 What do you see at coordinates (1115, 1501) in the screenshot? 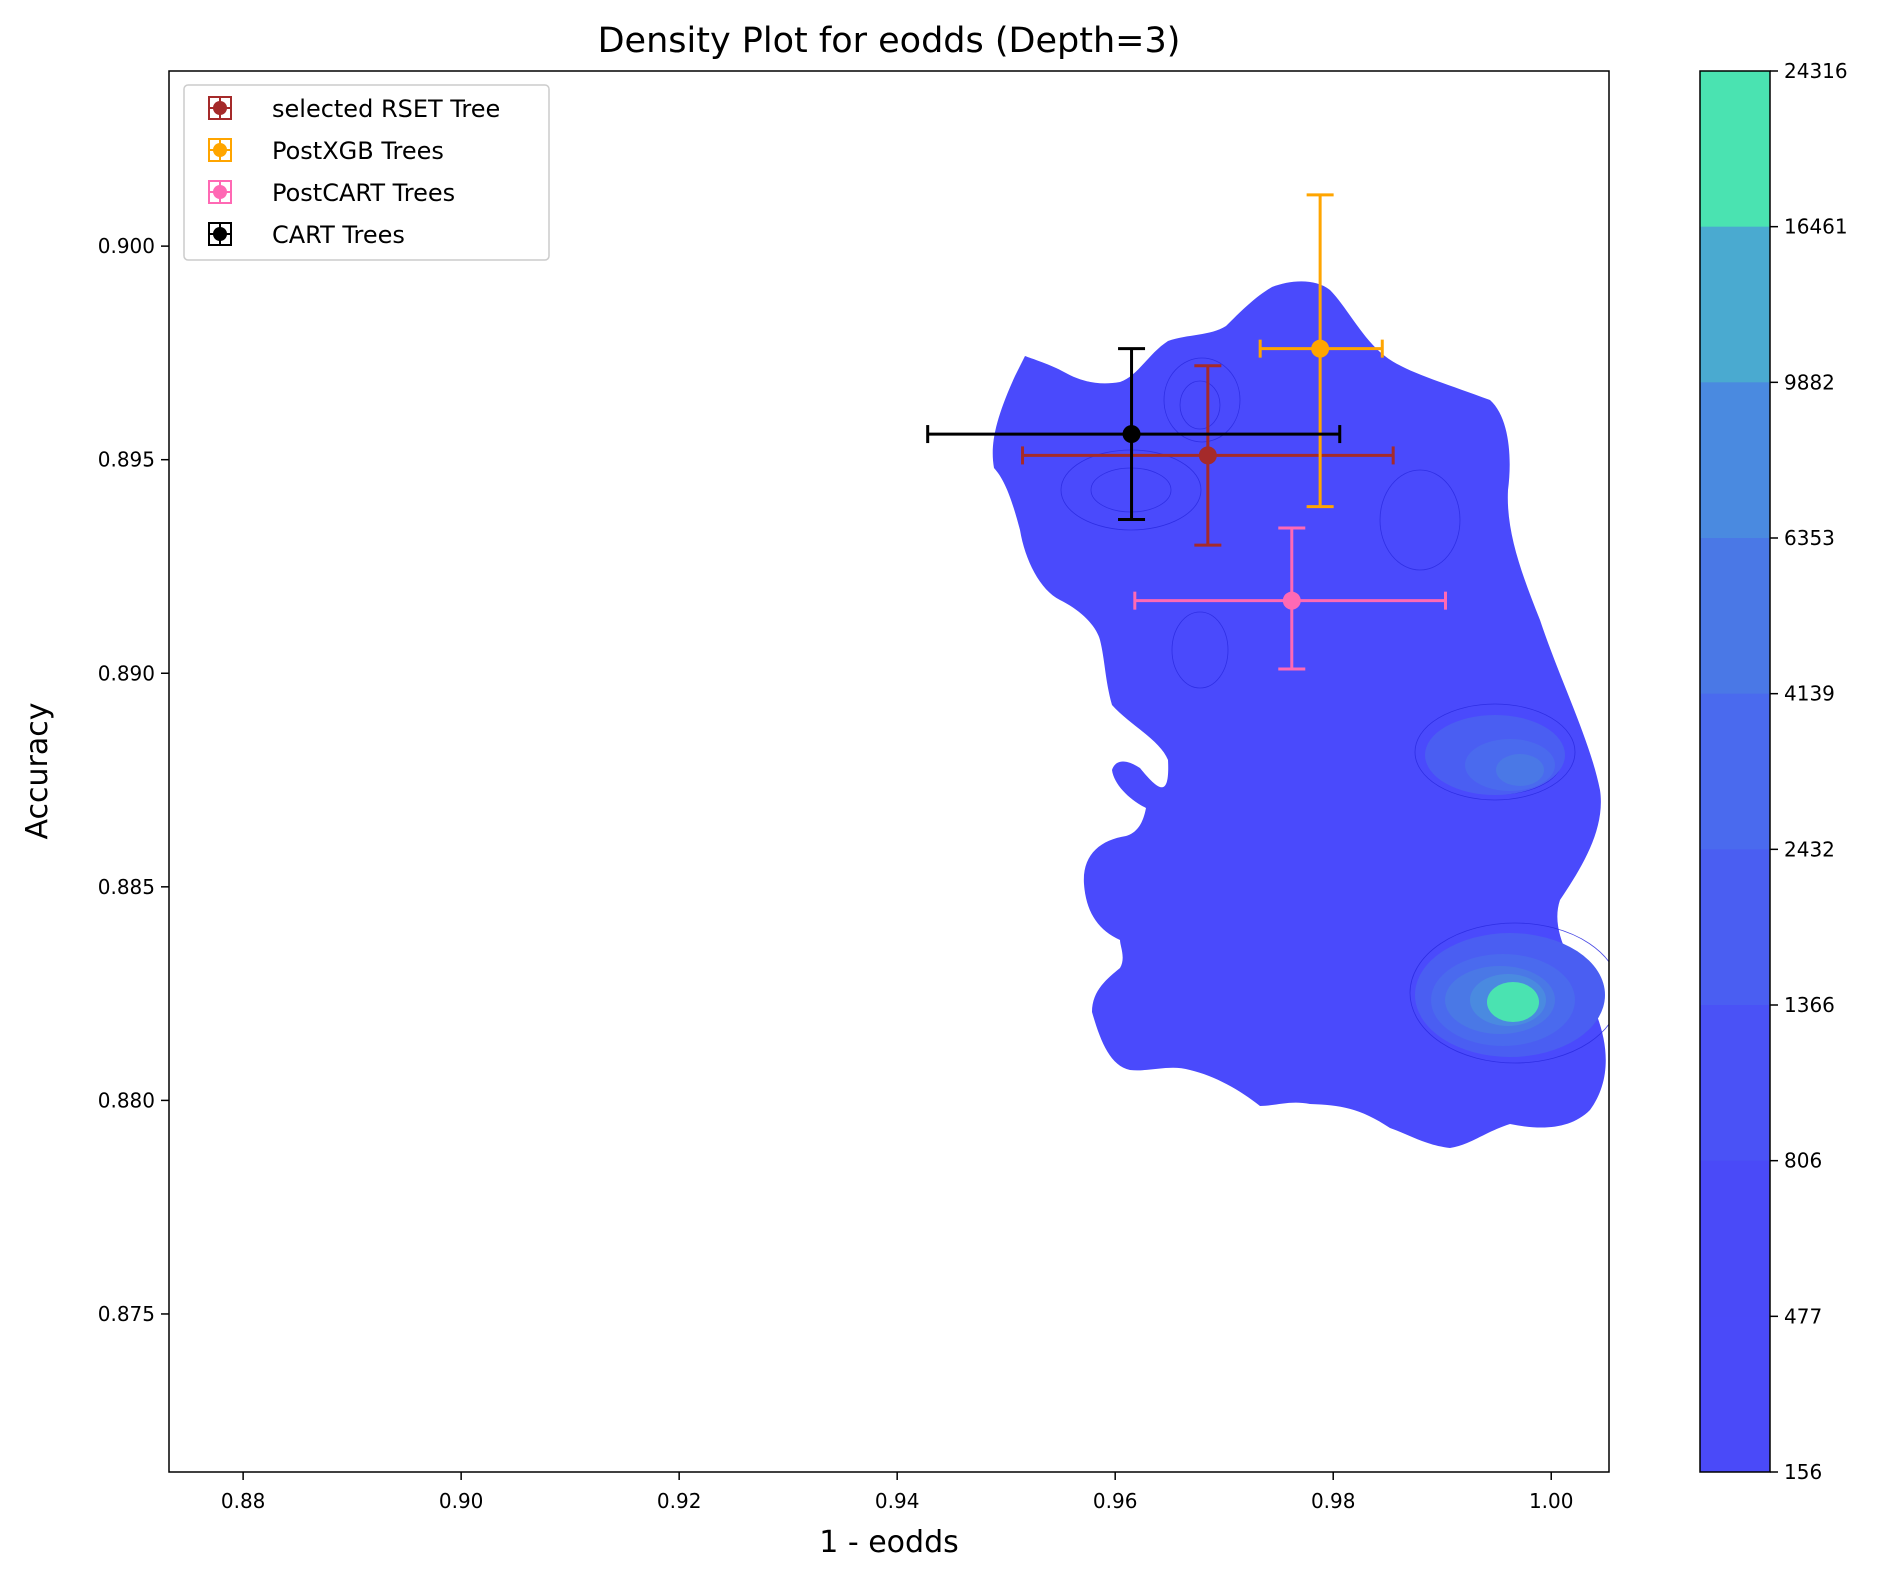
I see `x-tick-label: 0.96` at bounding box center [1115, 1501].